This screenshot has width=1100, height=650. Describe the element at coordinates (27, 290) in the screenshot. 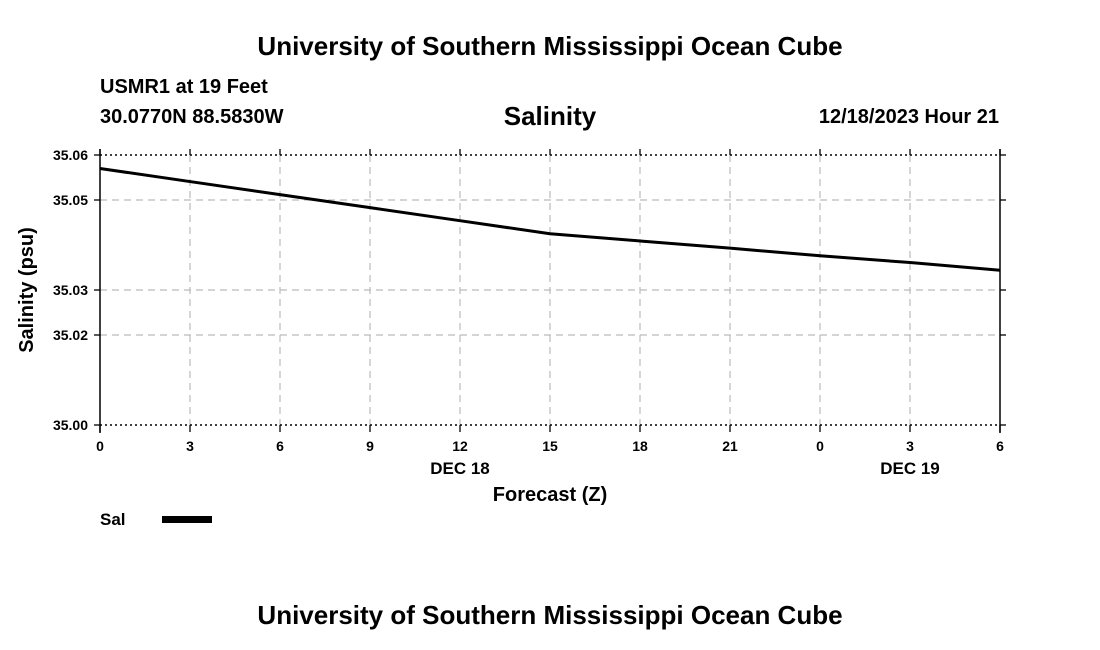

I see `y-axis-label: Salinity (psu)` at that location.